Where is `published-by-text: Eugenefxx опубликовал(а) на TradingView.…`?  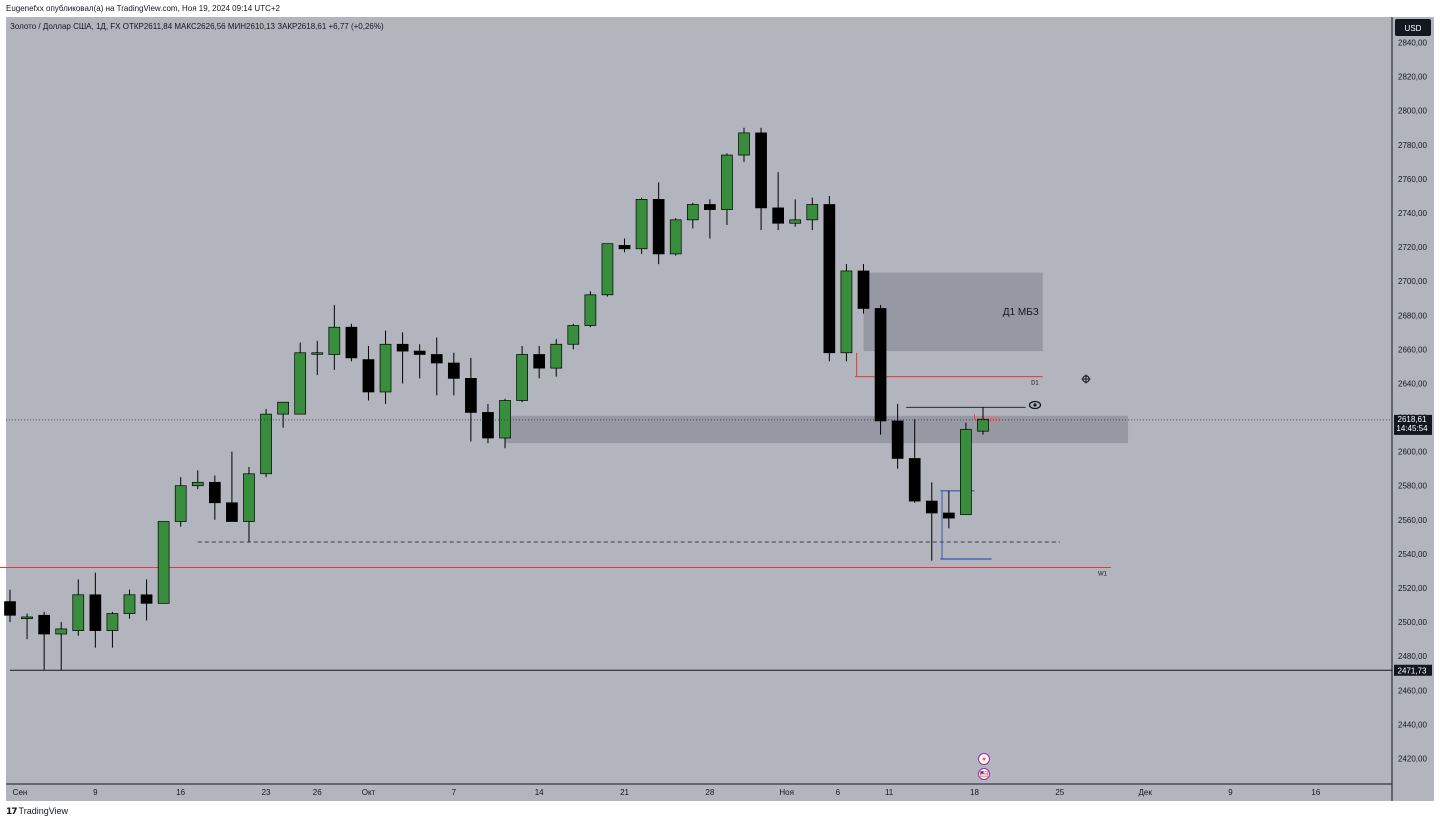
published-by-text: Eugenefxx опубликовал(а) на TradingView.… is located at coordinates (143, 8).